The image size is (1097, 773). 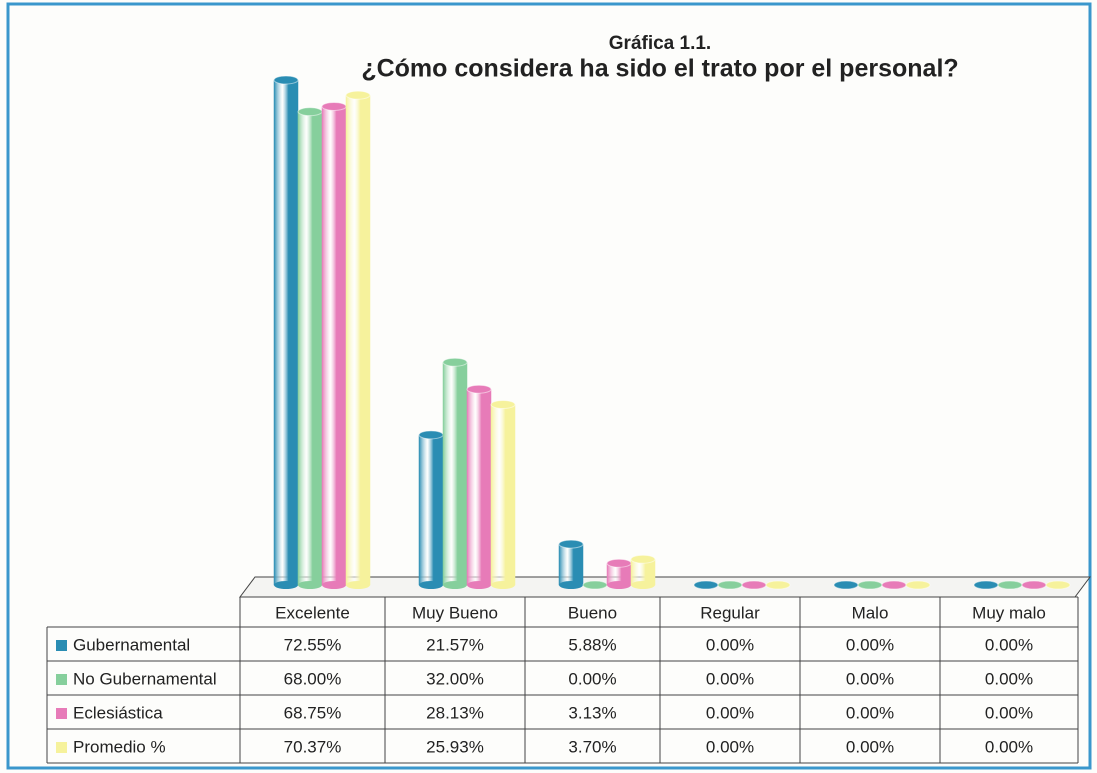 I want to click on value-label: 32.00%, so click(x=455, y=678).